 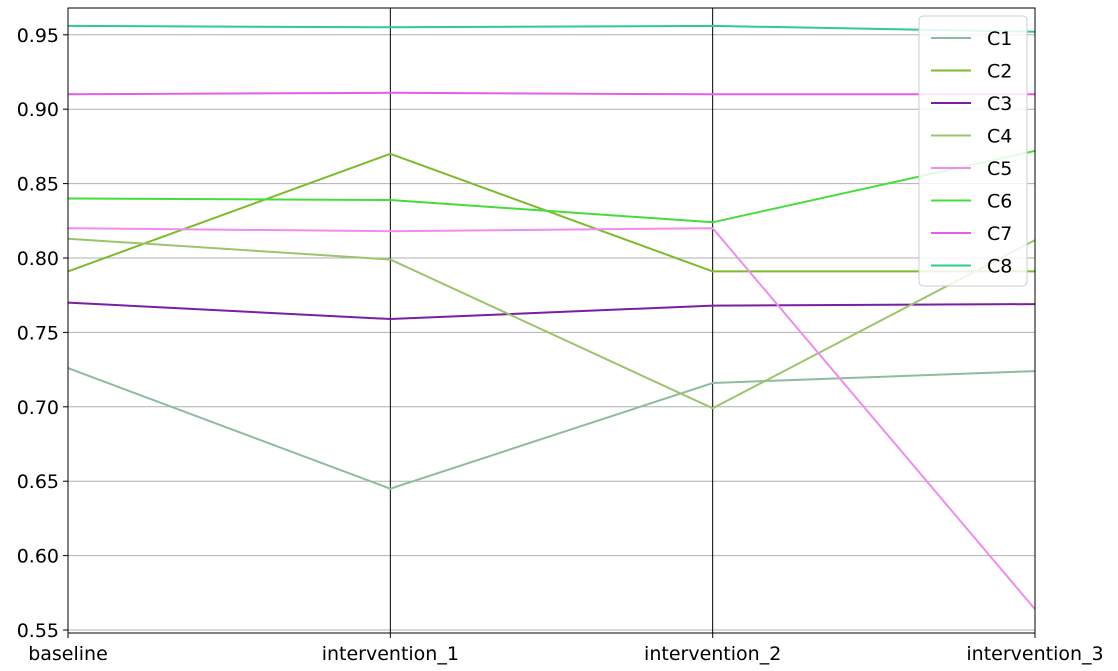 I want to click on legend-label-C7: C7, so click(x=999, y=234).